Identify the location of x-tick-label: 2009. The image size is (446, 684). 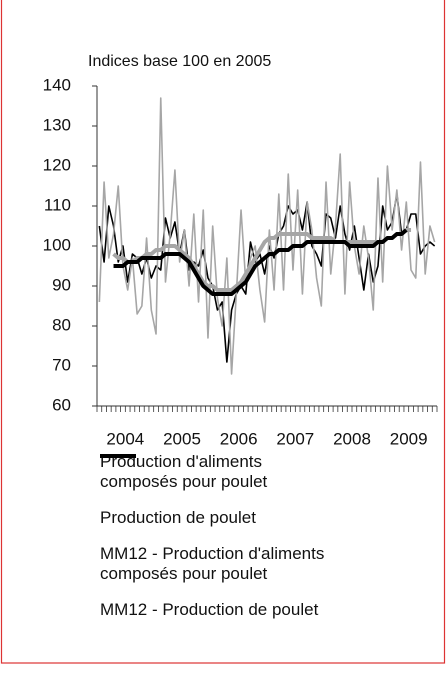
(409, 438).